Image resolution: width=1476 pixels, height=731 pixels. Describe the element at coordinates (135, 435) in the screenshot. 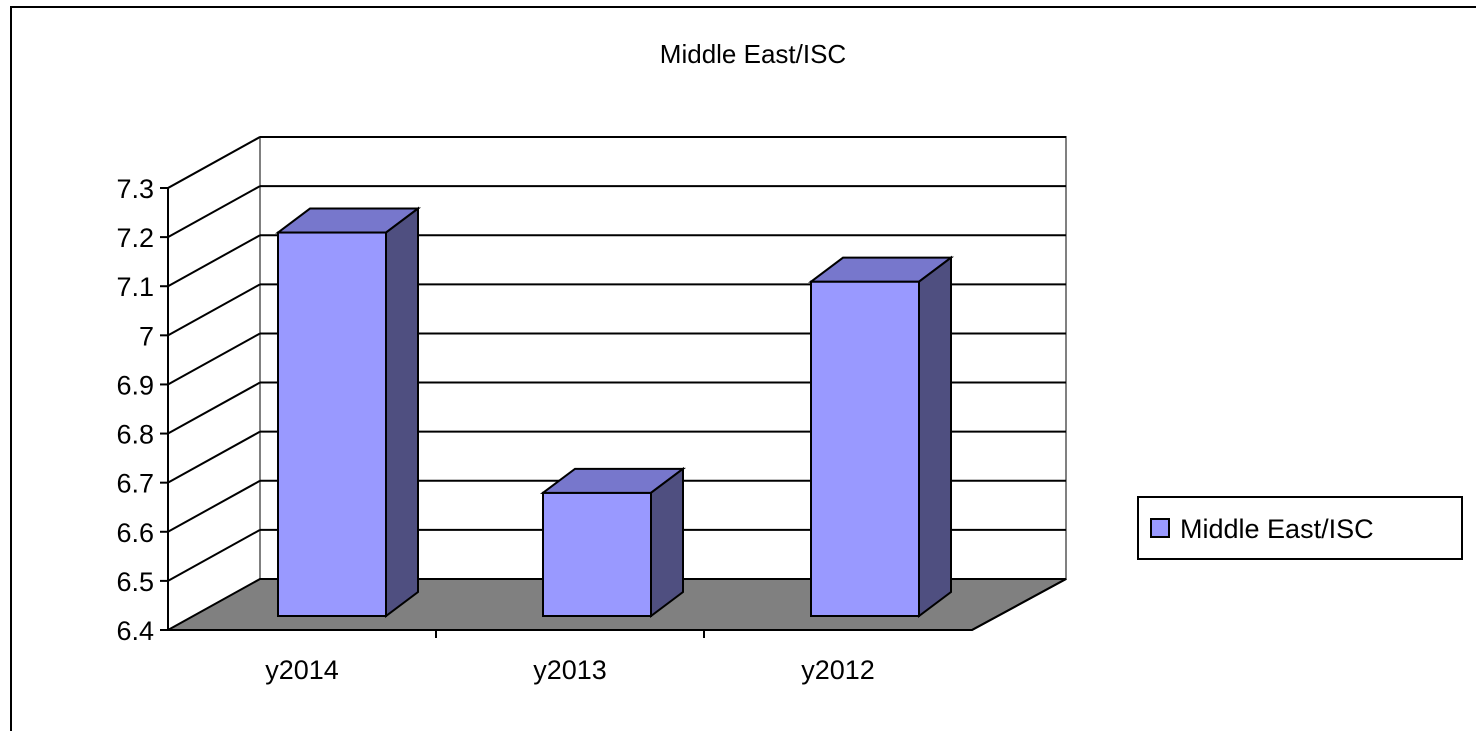

I see `y-tick-label: 6.8` at that location.